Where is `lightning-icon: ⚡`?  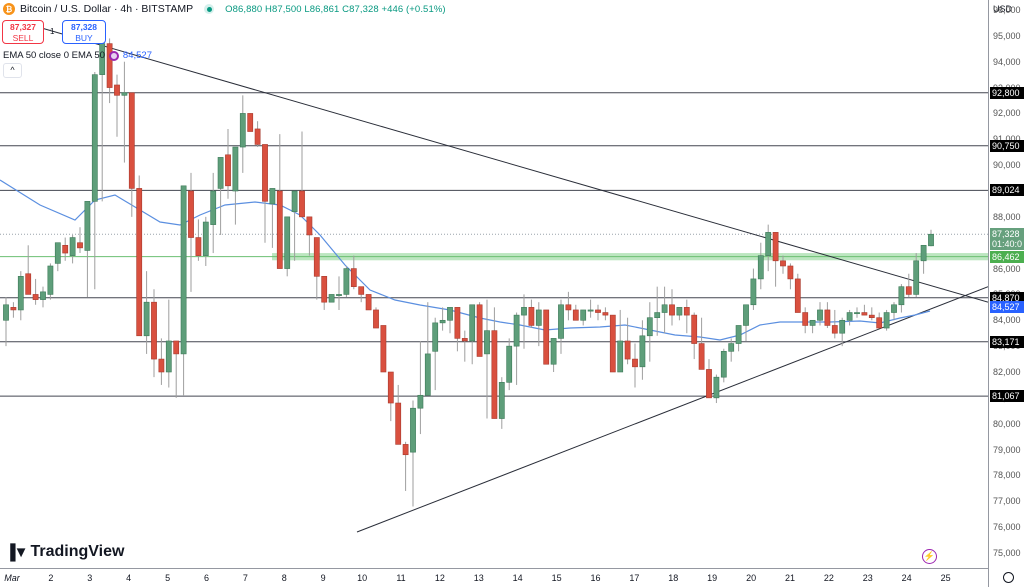 lightning-icon: ⚡ is located at coordinates (929, 556).